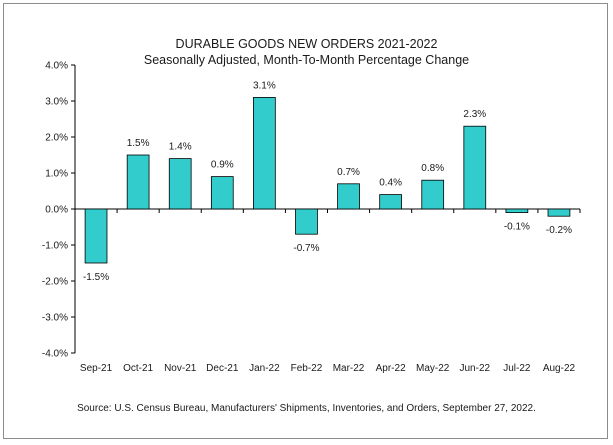  Describe the element at coordinates (55, 318) in the screenshot. I see `y-tick-label: -3.0%` at that location.